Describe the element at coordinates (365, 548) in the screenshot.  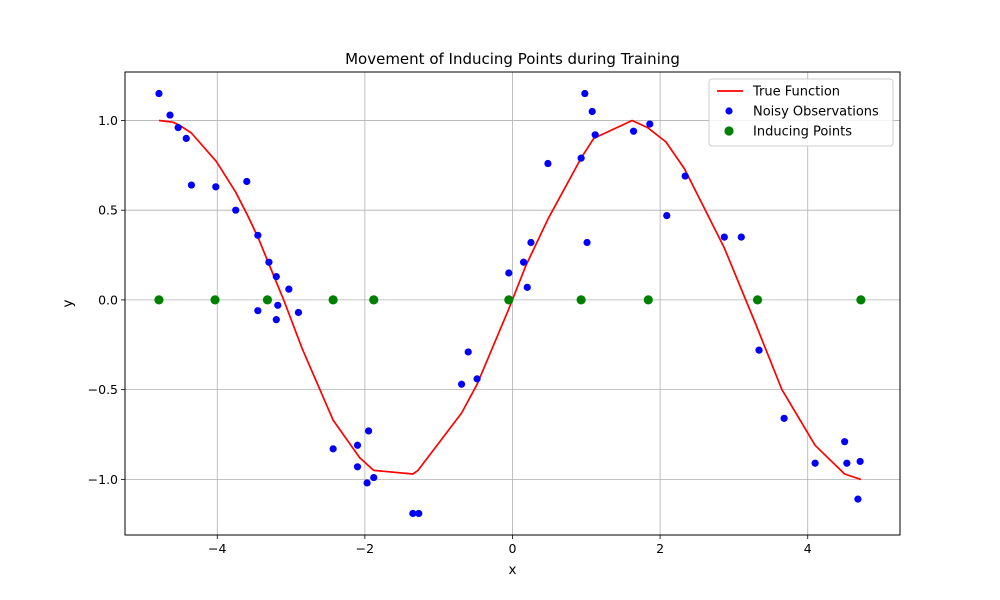
I see `x-tick-label: −2` at that location.